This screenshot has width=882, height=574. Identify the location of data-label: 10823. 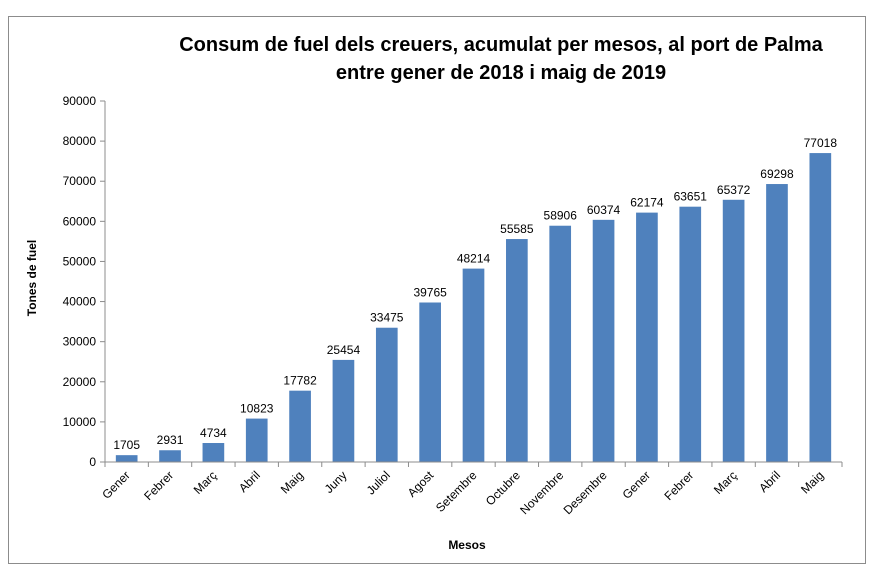
(257, 409).